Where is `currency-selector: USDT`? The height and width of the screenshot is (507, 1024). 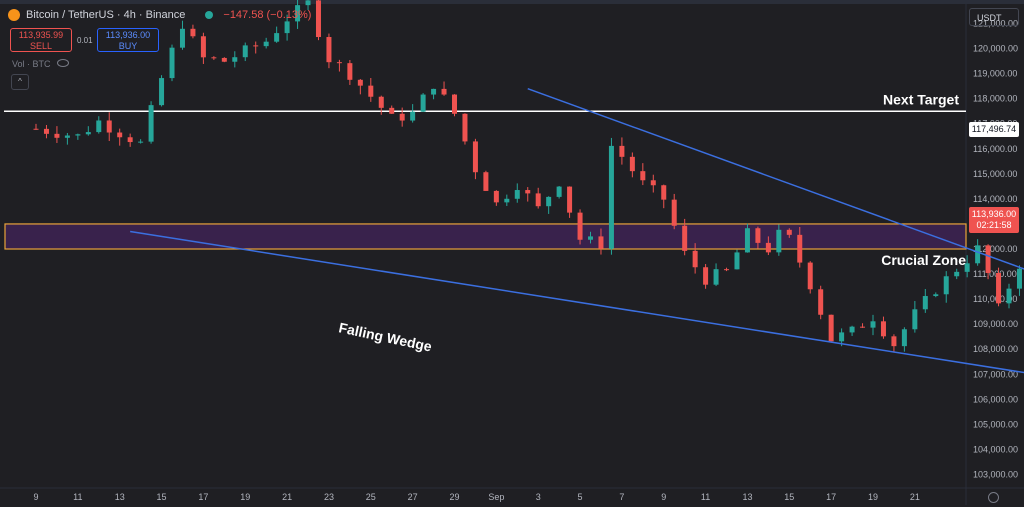
currency-selector: USDT is located at coordinates (994, 17).